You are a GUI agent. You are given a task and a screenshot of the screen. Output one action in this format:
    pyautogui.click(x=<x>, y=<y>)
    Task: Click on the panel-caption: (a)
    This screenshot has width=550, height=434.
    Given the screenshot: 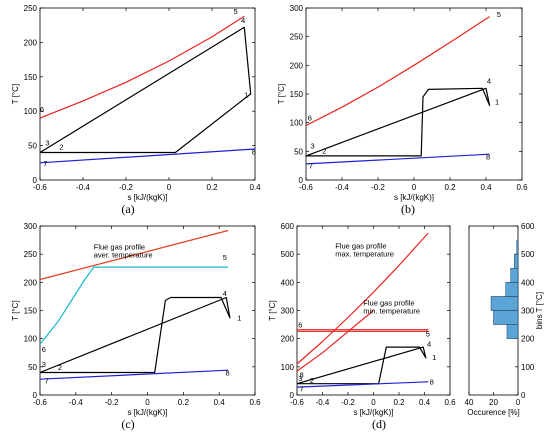 What is the action you would take?
    pyautogui.click(x=127, y=209)
    